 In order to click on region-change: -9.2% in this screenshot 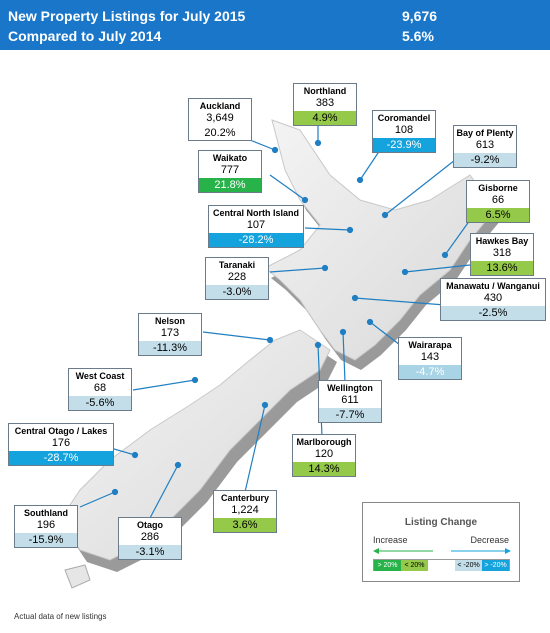, I will do `click(485, 160)`.